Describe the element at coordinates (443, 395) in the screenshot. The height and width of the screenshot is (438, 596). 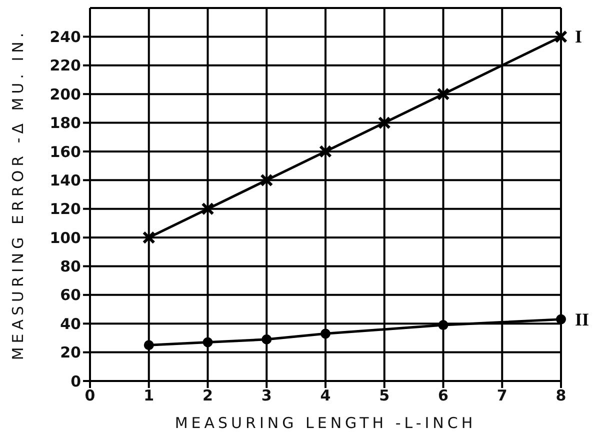
I see `x-tick-label: 6` at that location.